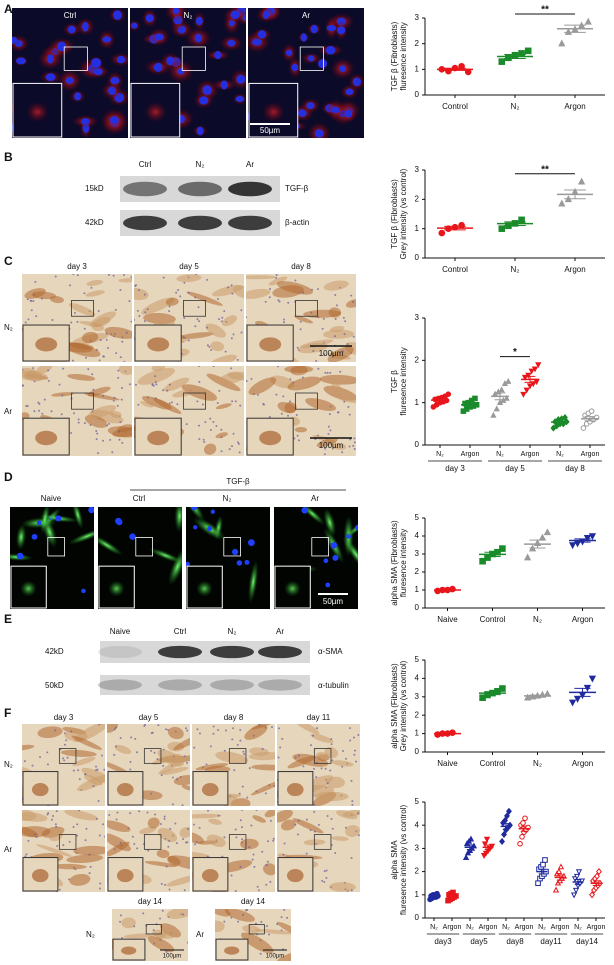 Image resolution: width=614 pixels, height=965 pixels. I want to click on label: N₂, so click(200, 164).